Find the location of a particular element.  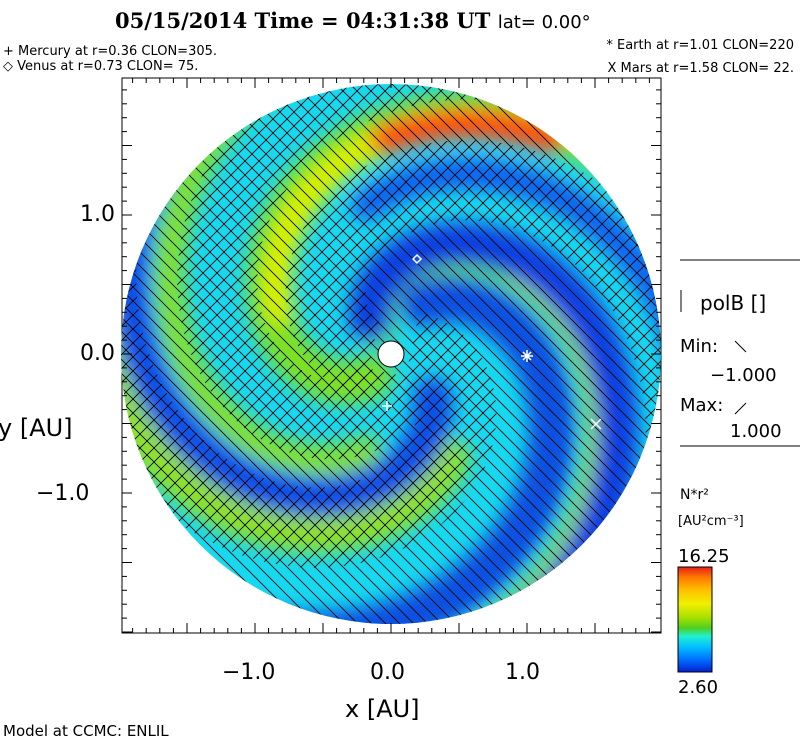

min-label: Min: is located at coordinates (699, 346).